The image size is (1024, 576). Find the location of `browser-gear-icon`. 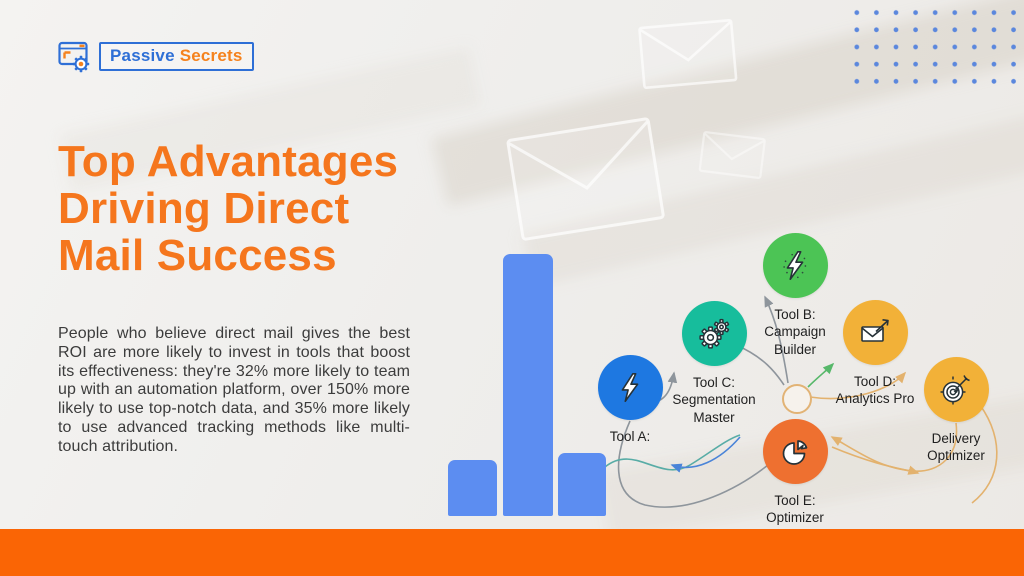

browser-gear-icon is located at coordinates (74, 57).